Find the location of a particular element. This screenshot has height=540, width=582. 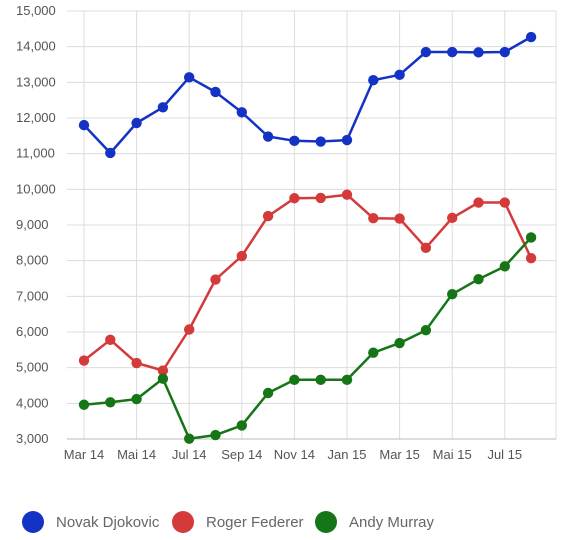

y-tick-label: 10,000 is located at coordinates (36, 188).